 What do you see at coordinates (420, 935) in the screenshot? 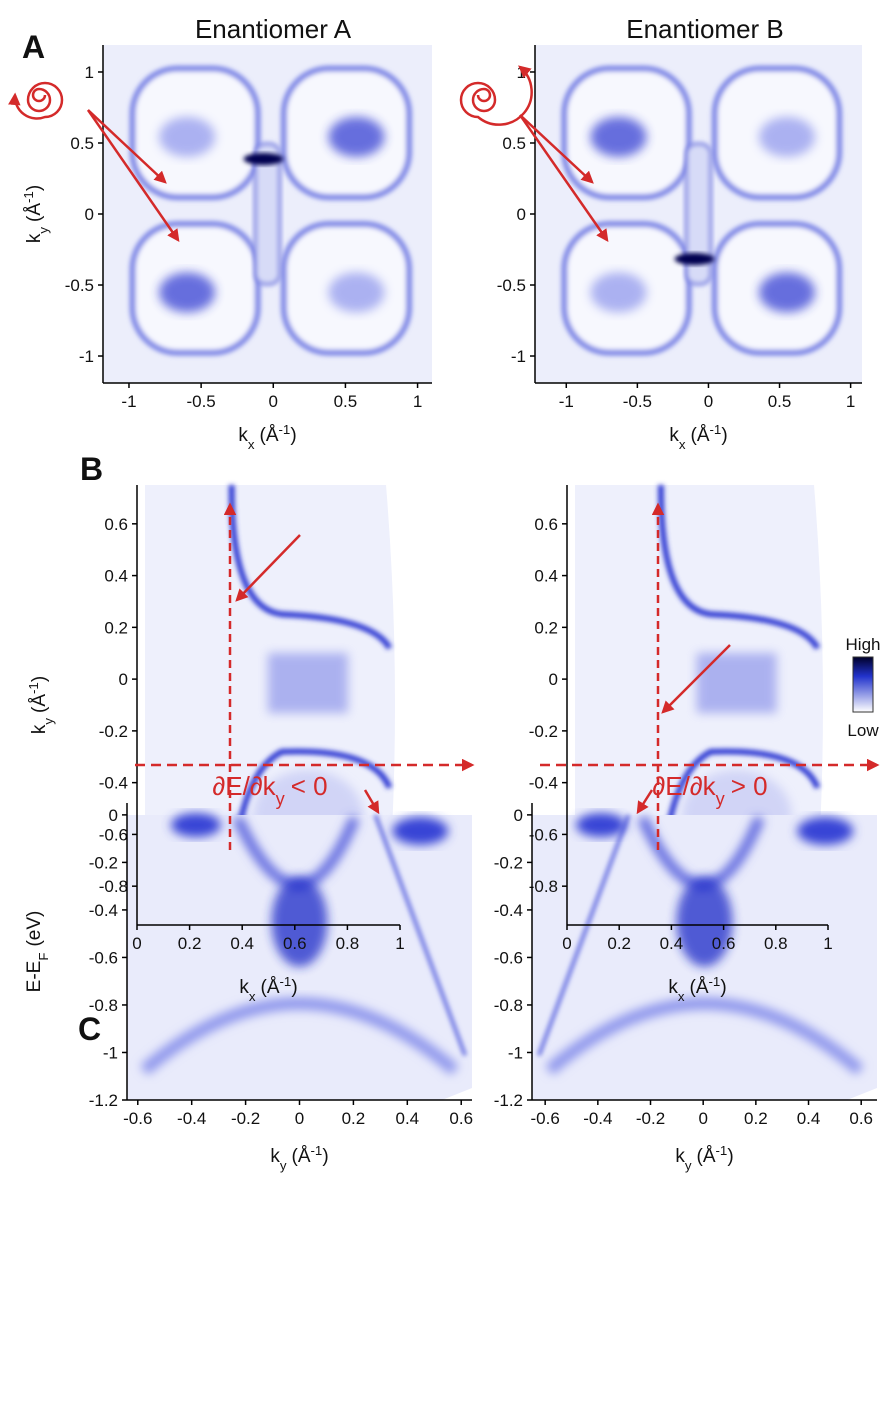
I see `linear-band` at bounding box center [420, 935].